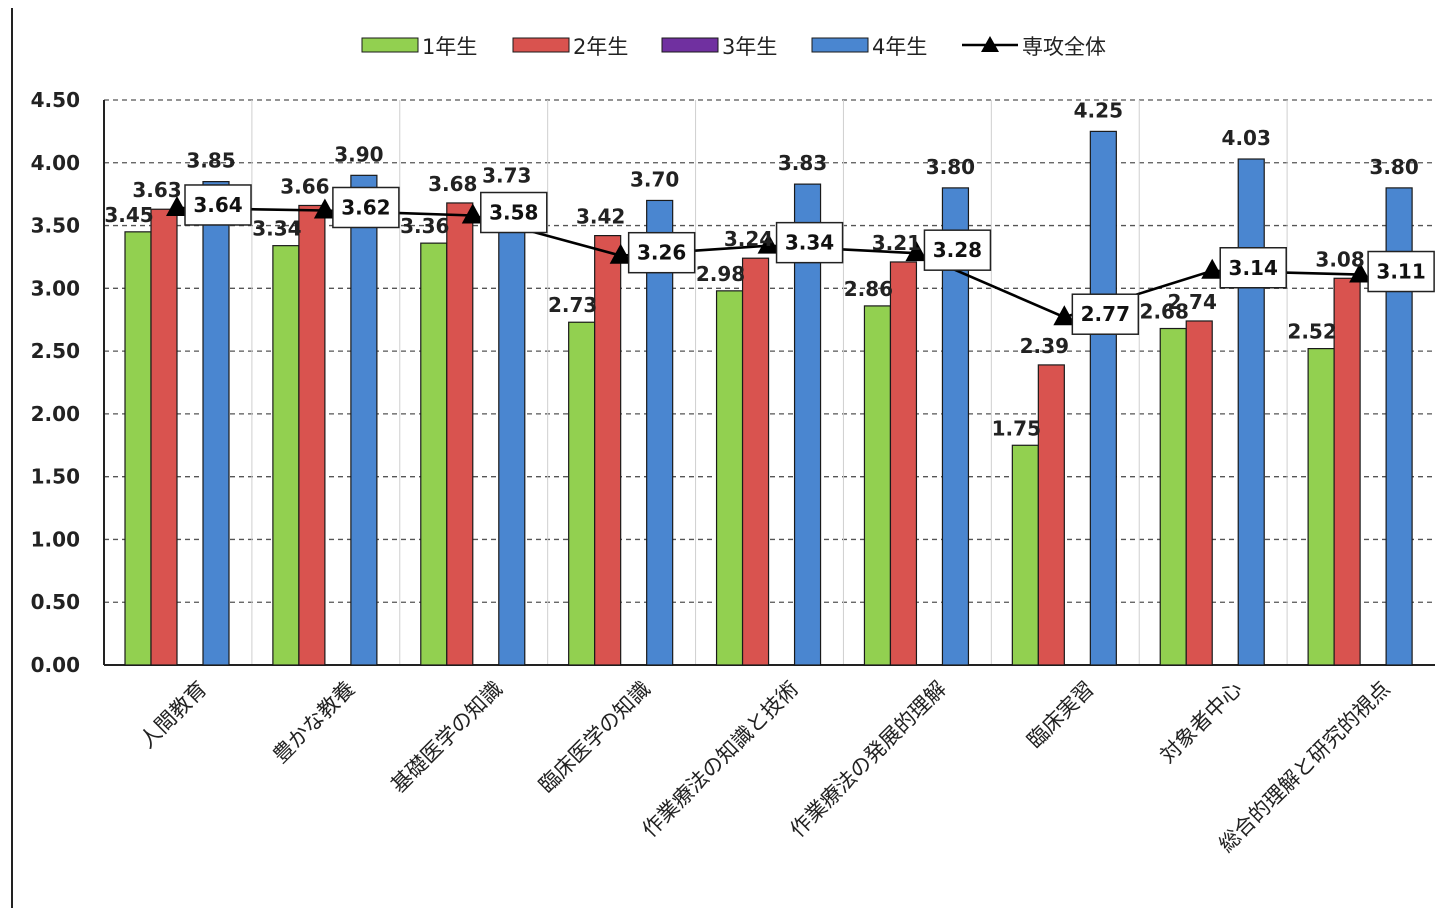 The width and height of the screenshot is (1445, 908). I want to click on overall-value-label: 3.64, so click(217, 205).